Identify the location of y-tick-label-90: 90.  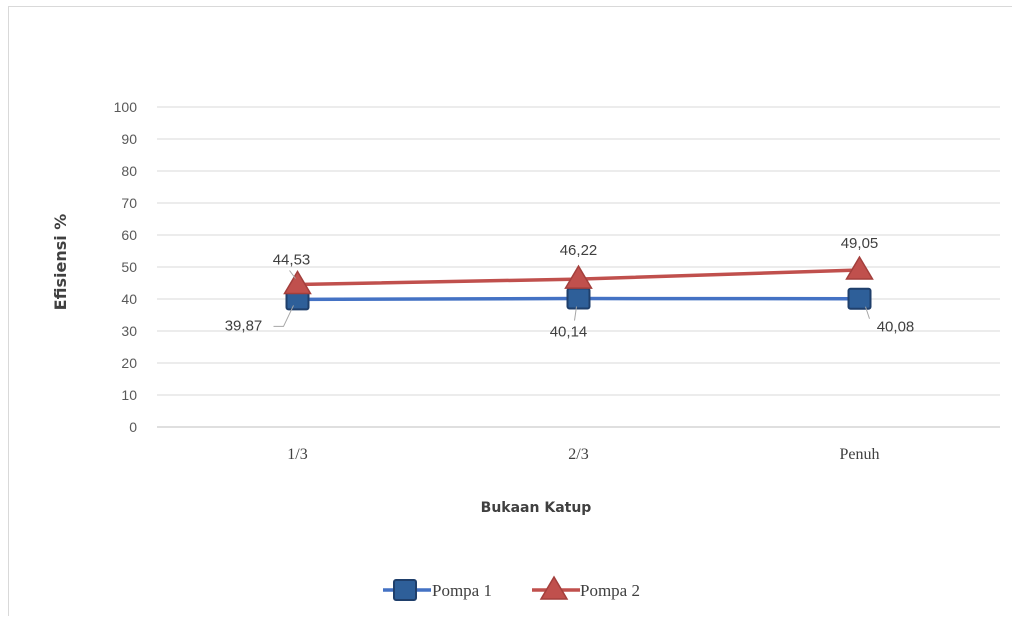
(129, 139).